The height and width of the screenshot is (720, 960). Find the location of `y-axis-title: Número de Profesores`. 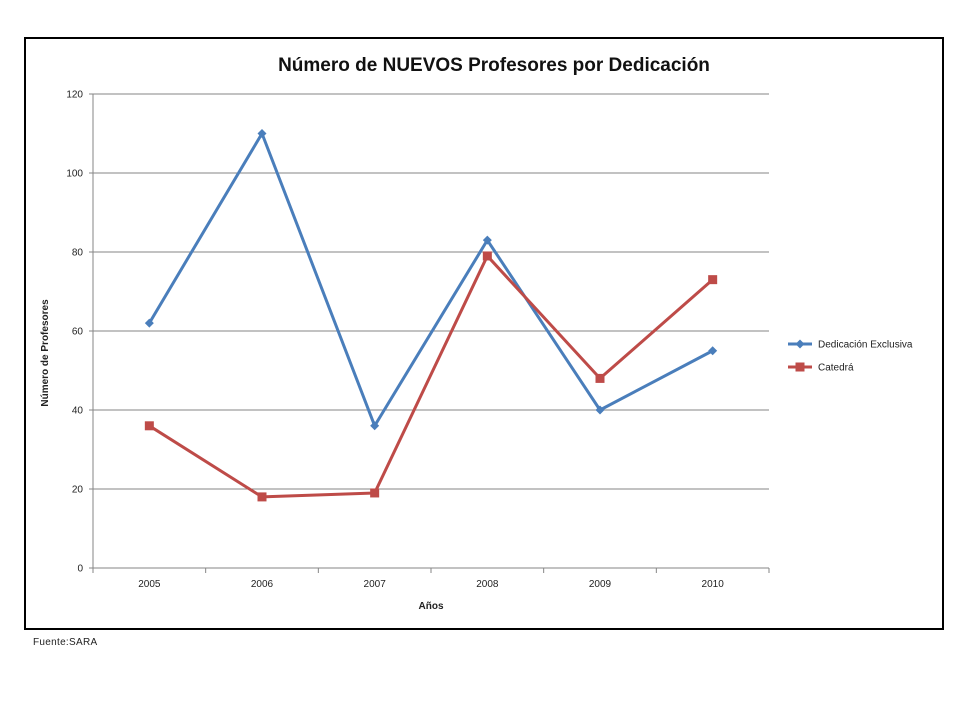

y-axis-title: Número de Profesores is located at coordinates (45, 353).